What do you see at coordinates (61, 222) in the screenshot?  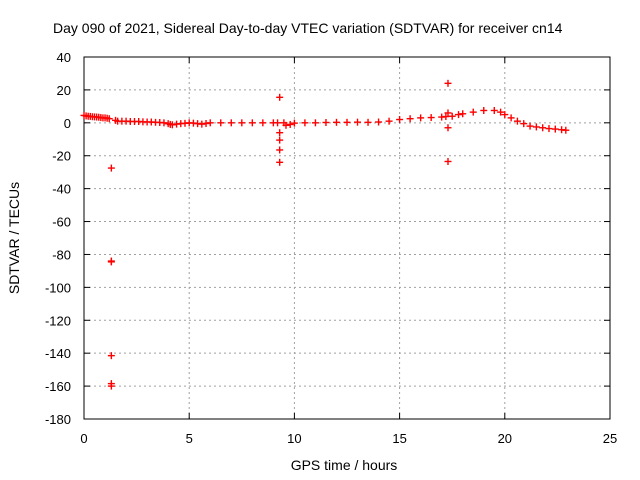 I see `y-tick-label: -60` at bounding box center [61, 222].